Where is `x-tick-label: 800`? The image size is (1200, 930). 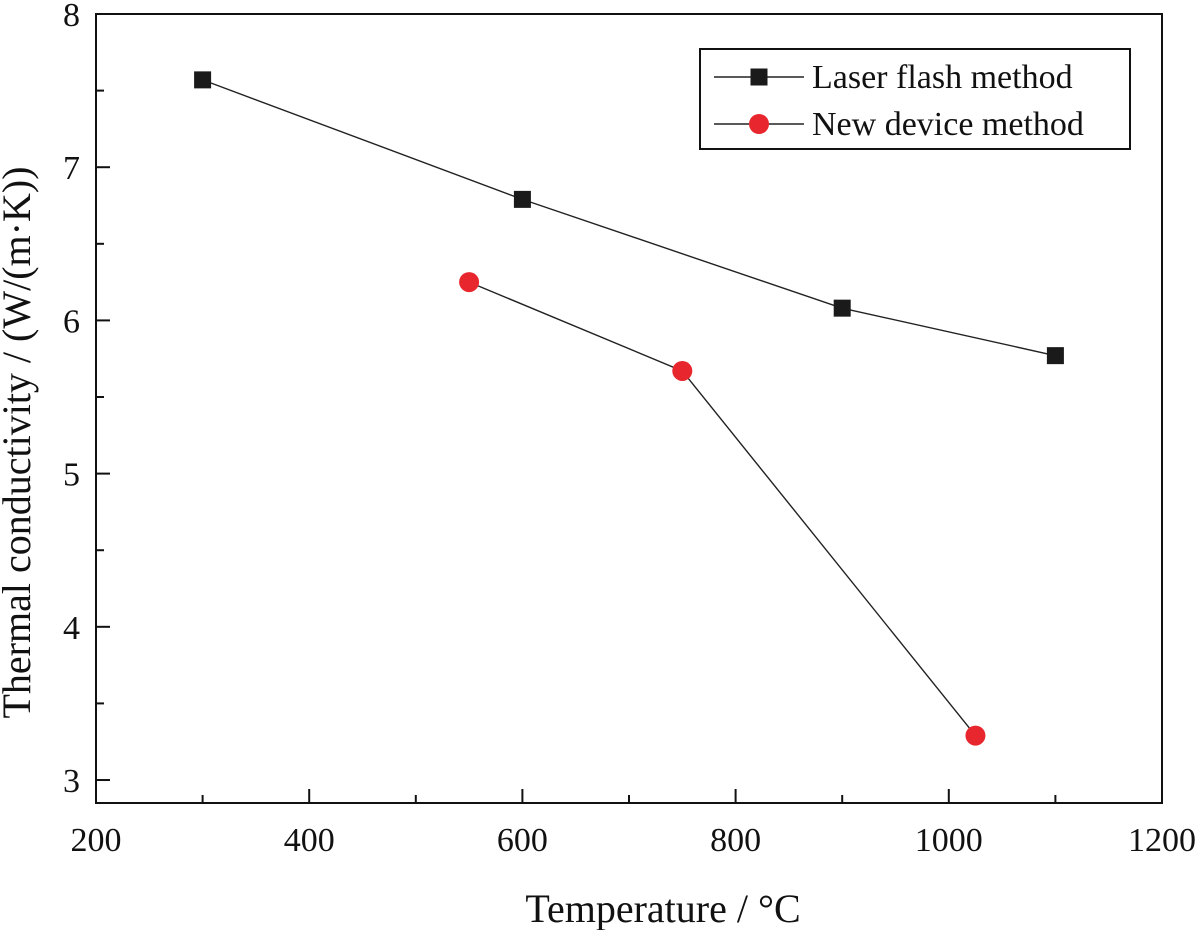 x-tick-label: 800 is located at coordinates (735, 840).